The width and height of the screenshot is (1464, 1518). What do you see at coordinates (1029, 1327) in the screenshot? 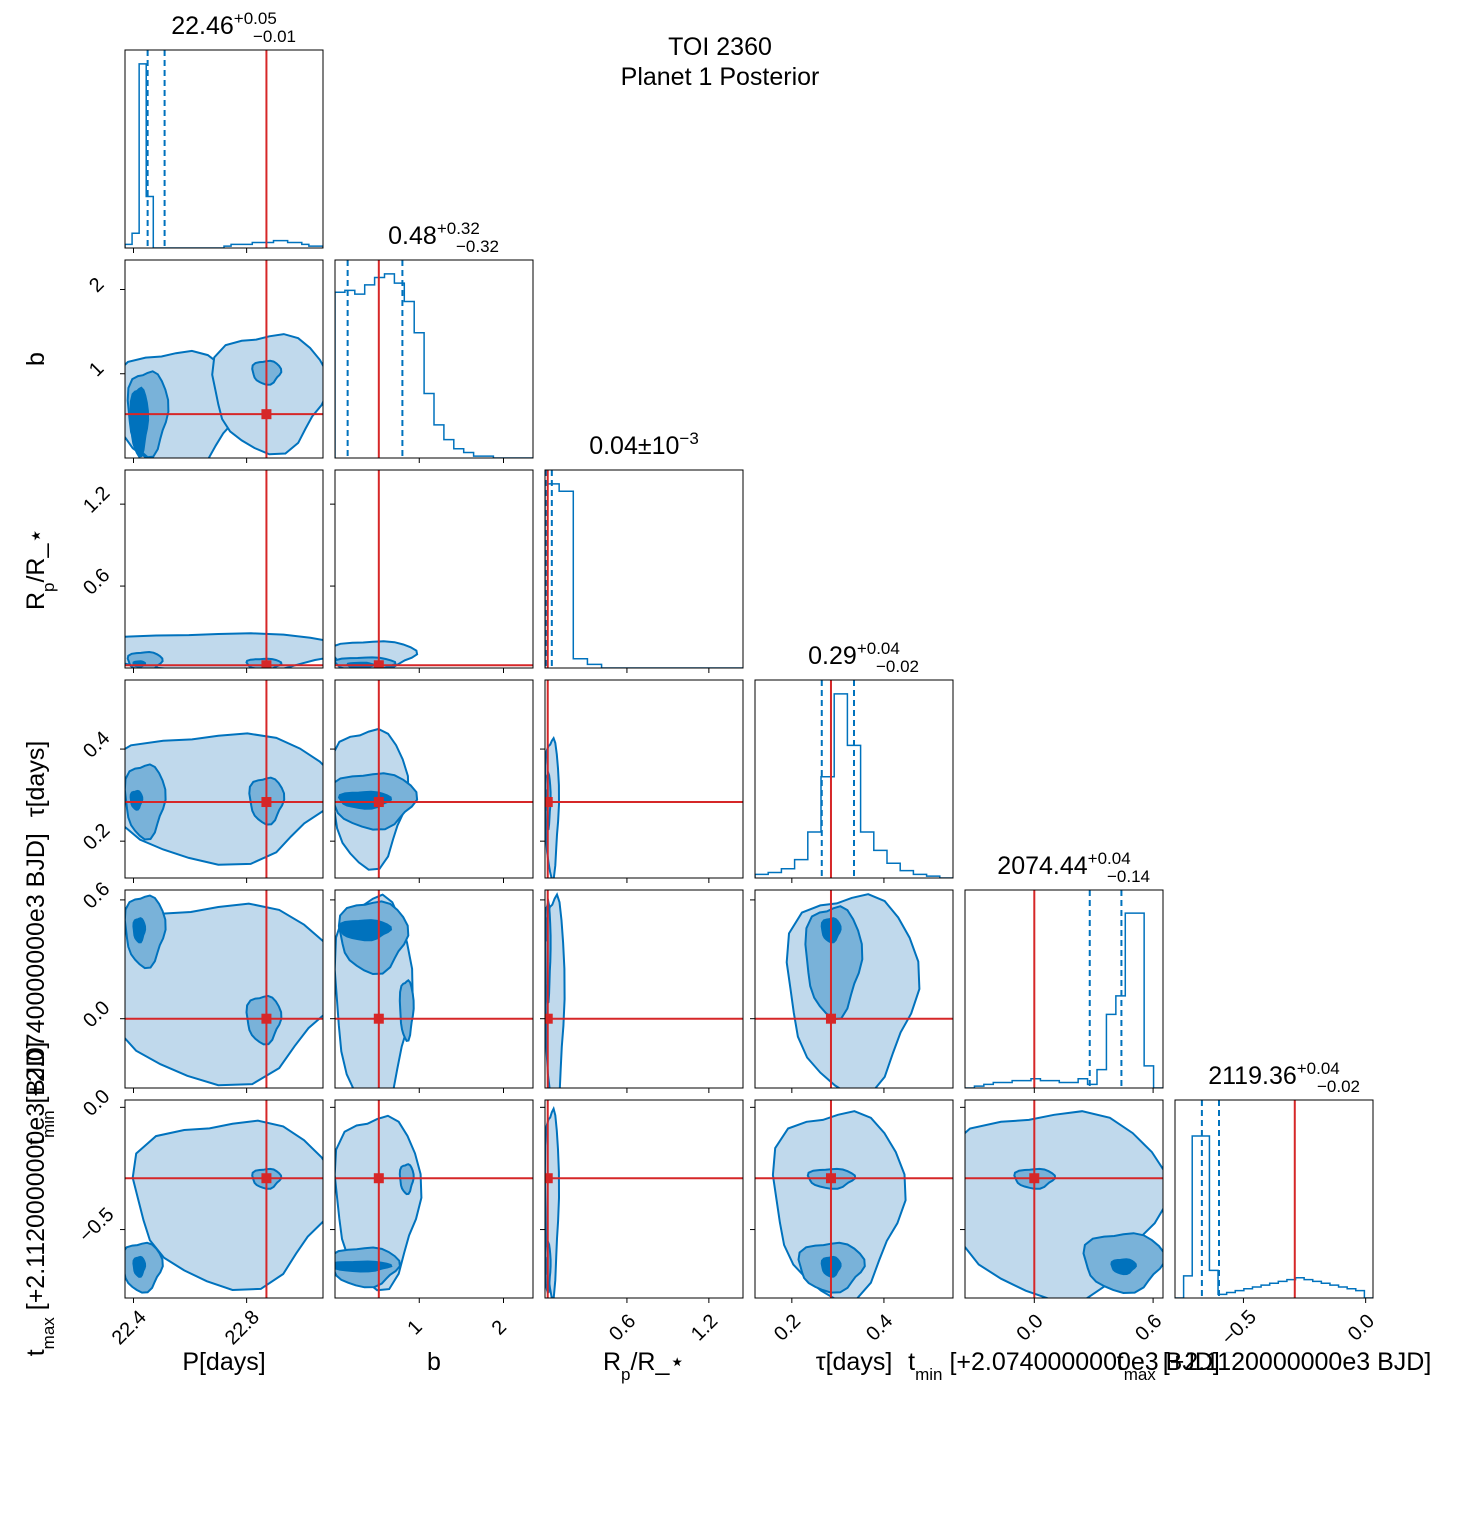
I see `xtick-label-tmin-0: 0.0` at bounding box center [1029, 1327].